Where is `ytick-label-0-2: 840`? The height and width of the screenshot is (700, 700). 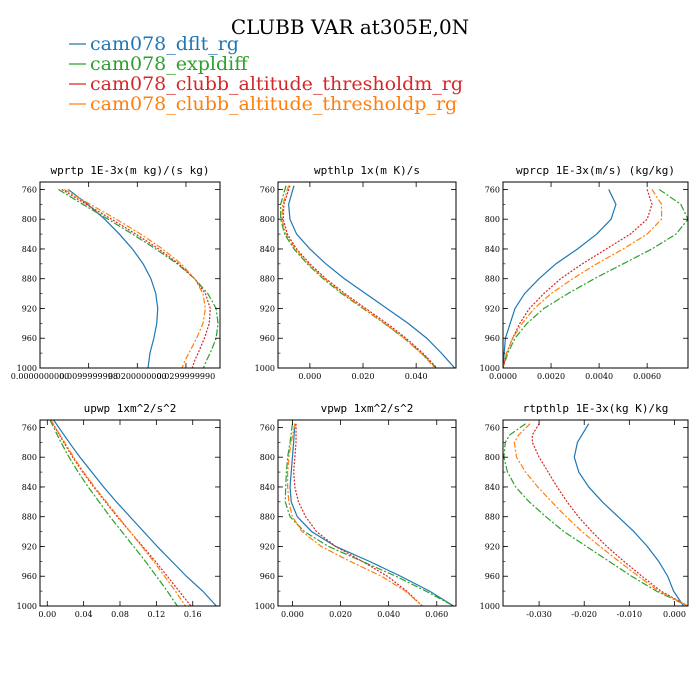 ytick-label-0-2: 840 is located at coordinates (29, 249).